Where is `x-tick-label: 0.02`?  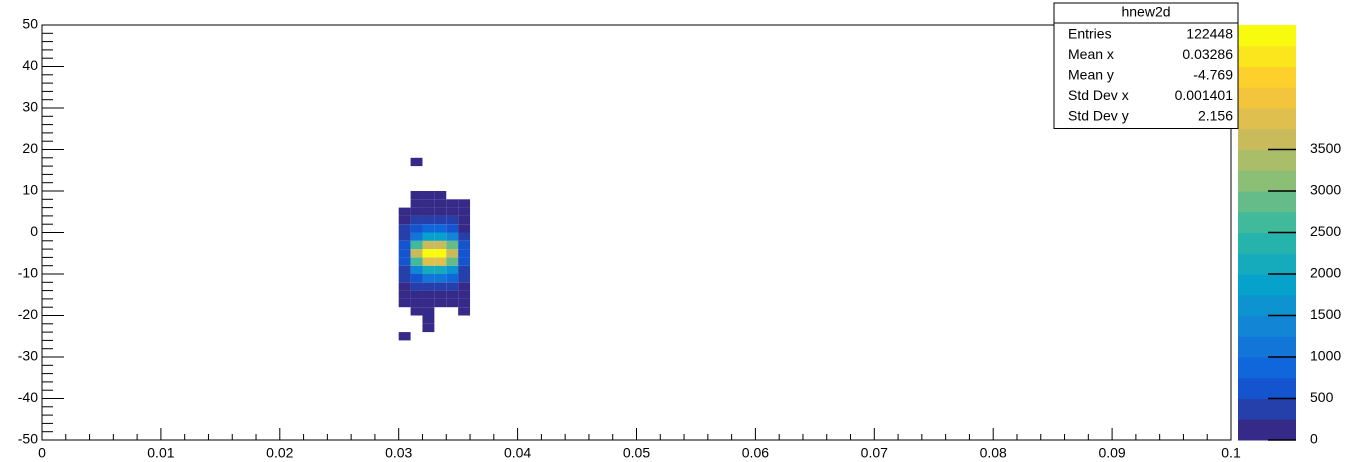 x-tick-label: 0.02 is located at coordinates (279, 453).